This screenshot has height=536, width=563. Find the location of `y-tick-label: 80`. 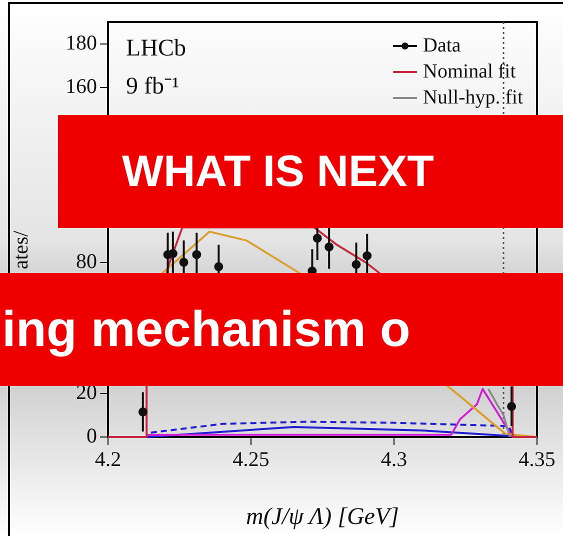

y-tick-label: 80 is located at coordinates (86, 260).